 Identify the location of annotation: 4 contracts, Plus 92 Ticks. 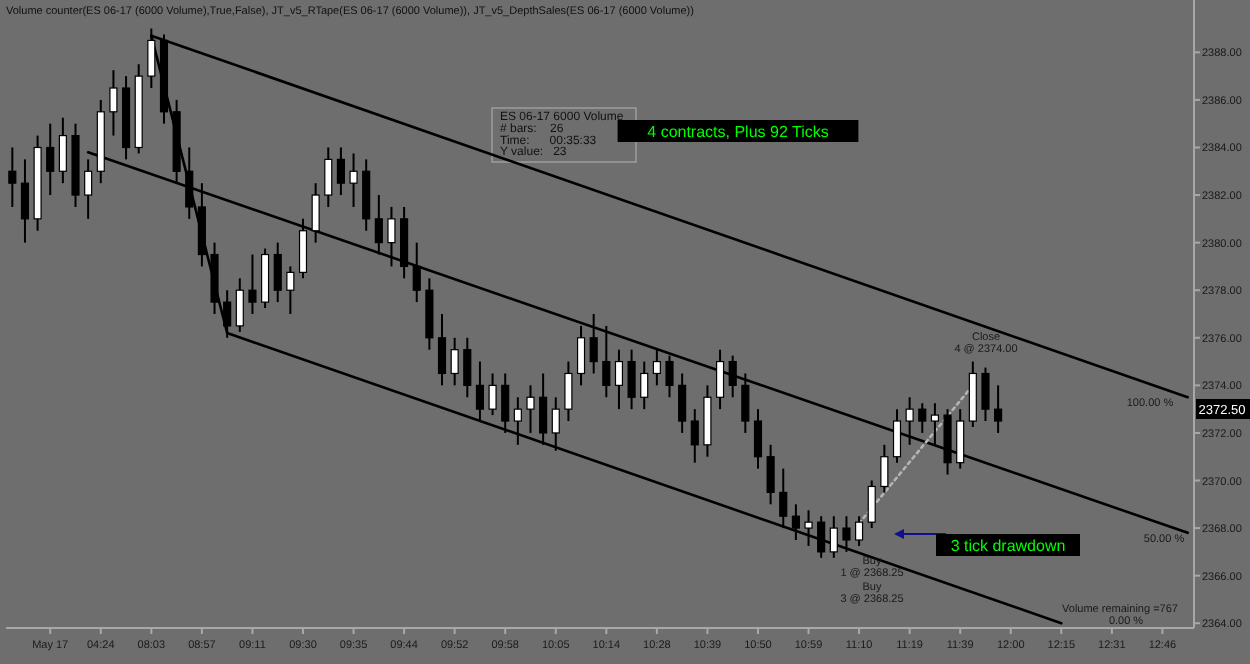
(738, 132).